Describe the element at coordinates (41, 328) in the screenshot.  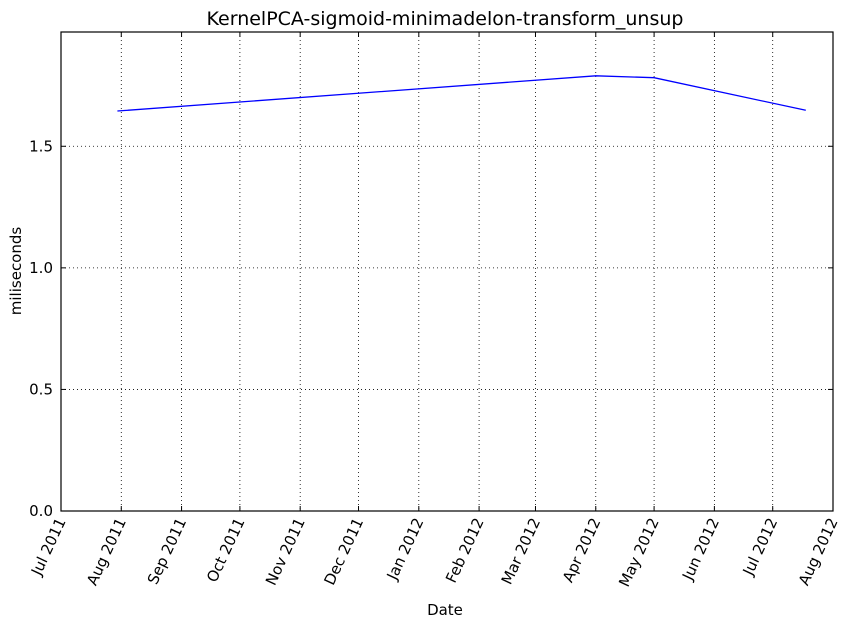
I see `y-tick-labels: 0.0 0.5 1.0 1.5` at that location.